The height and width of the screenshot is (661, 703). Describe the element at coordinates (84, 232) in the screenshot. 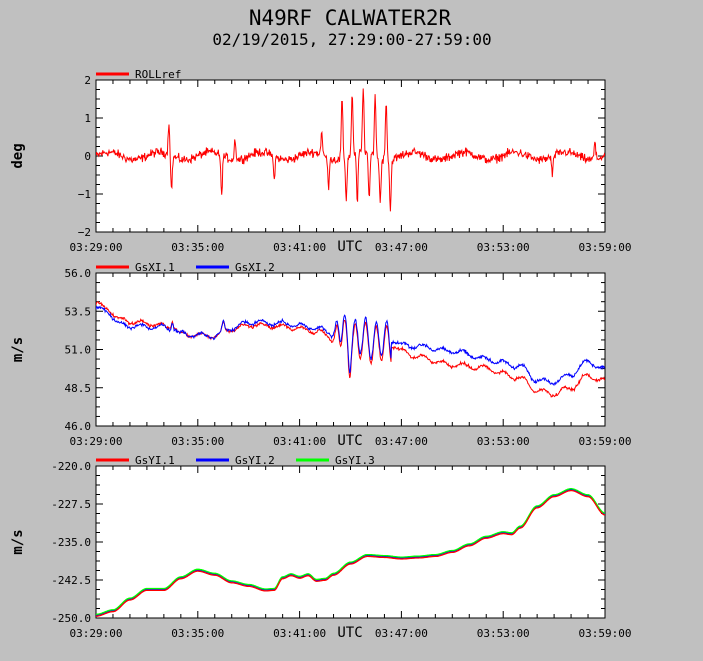

I see `y-tick-label: −2` at that location.